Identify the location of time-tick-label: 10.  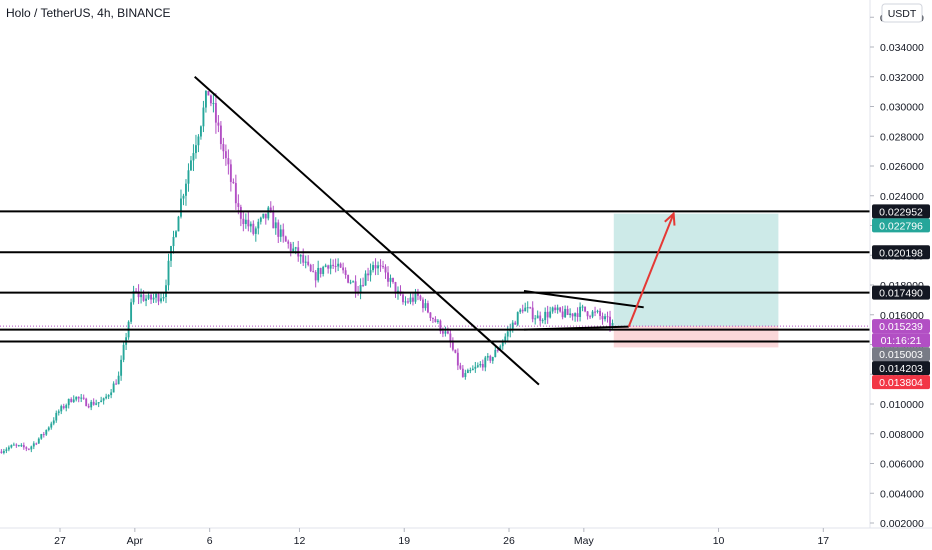
(719, 541).